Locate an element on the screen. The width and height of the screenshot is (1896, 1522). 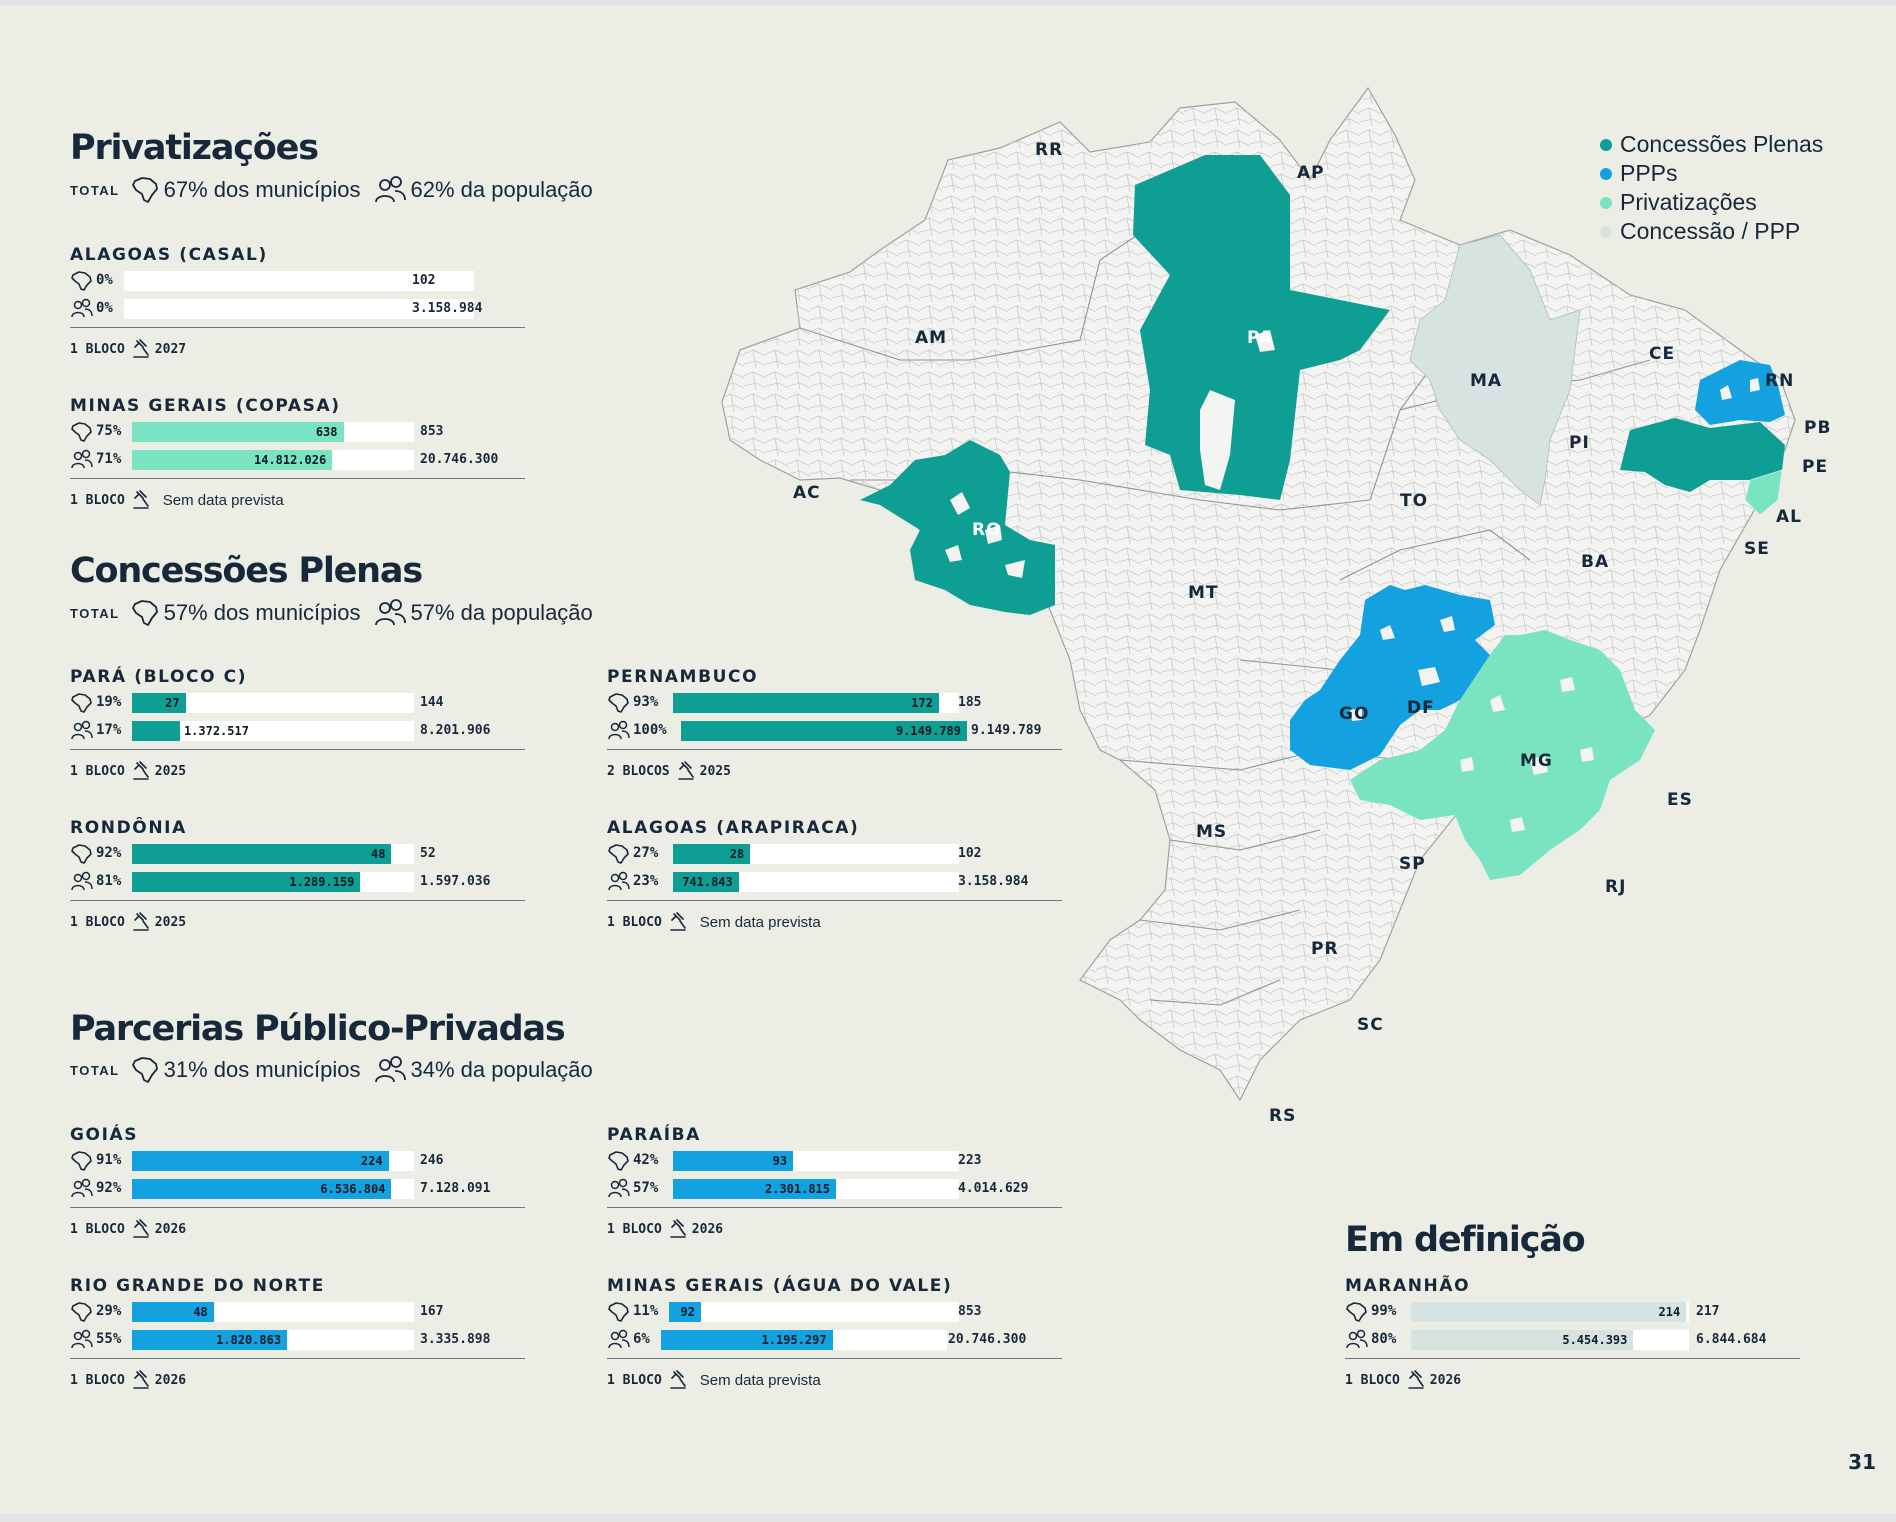
populacao-bar-track: 1.195.297 is located at coordinates (804, 1340).